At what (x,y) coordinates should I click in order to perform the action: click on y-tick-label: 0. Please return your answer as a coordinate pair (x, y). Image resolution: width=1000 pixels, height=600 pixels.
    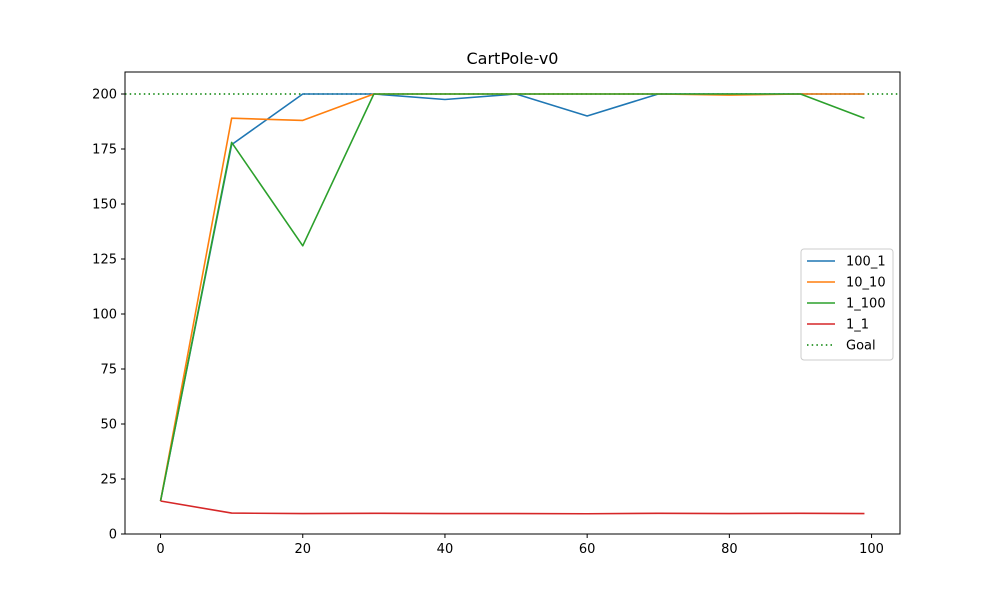
    Looking at the image, I should click on (113, 535).